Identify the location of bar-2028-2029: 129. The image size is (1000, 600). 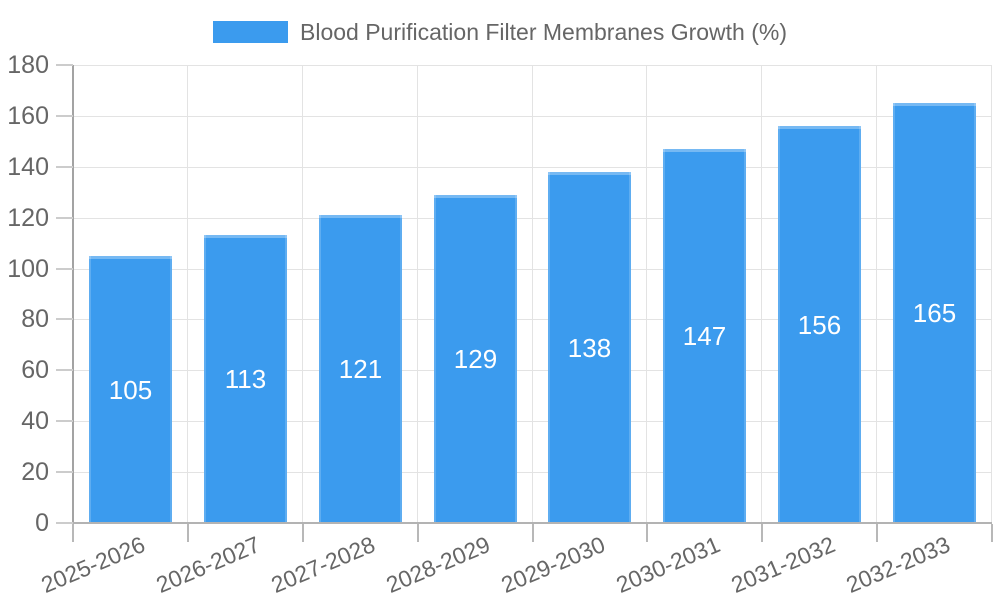
(475, 359).